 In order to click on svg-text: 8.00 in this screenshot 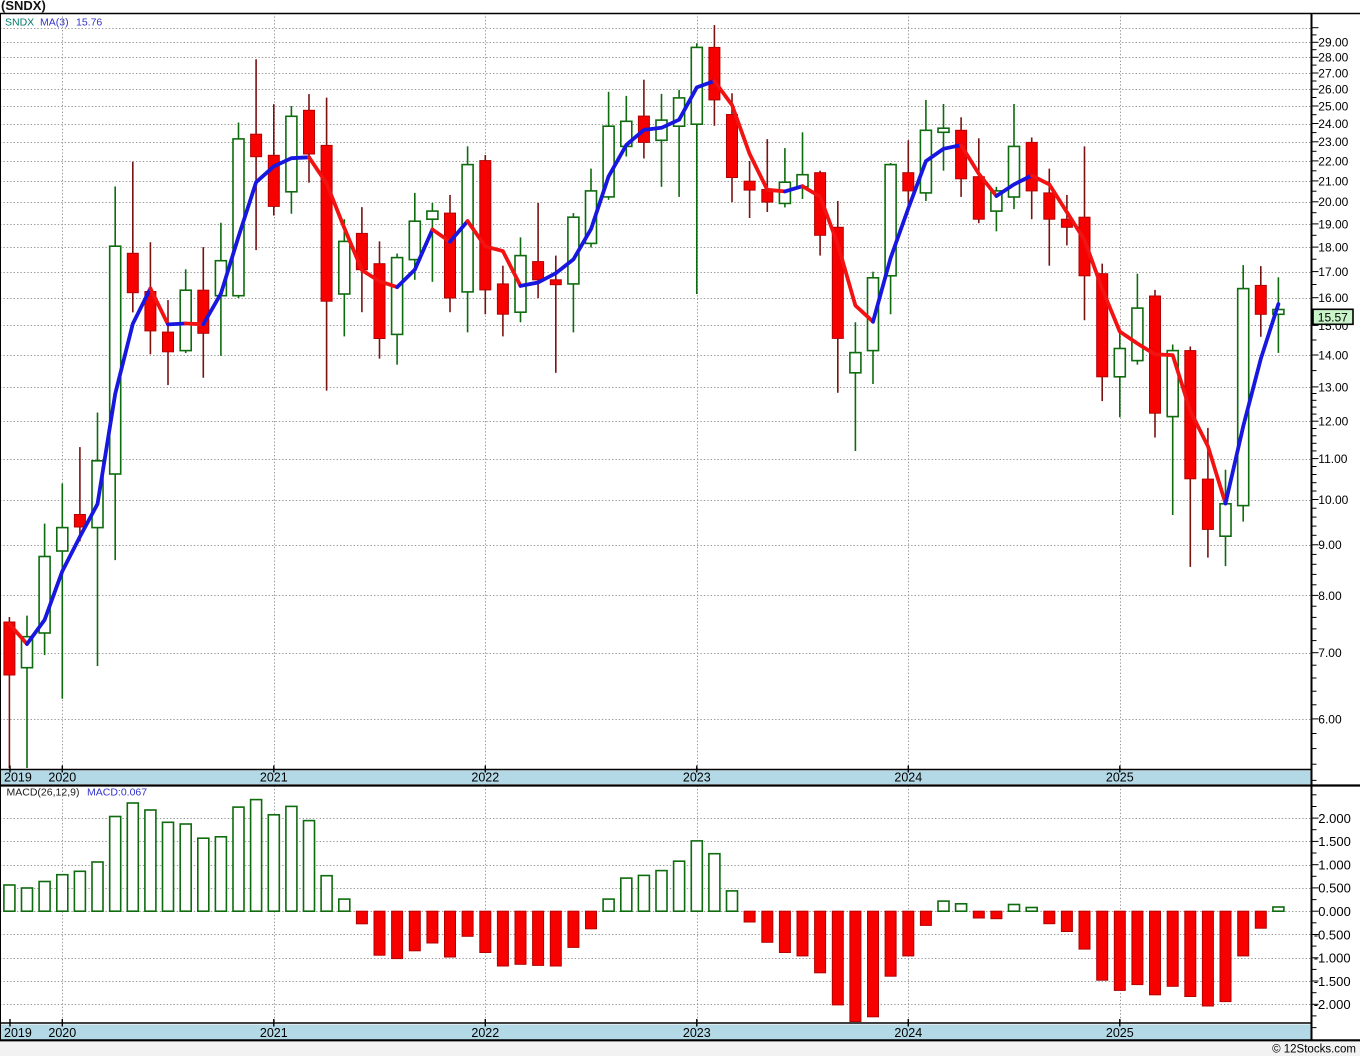, I will do `click(1330, 596)`.